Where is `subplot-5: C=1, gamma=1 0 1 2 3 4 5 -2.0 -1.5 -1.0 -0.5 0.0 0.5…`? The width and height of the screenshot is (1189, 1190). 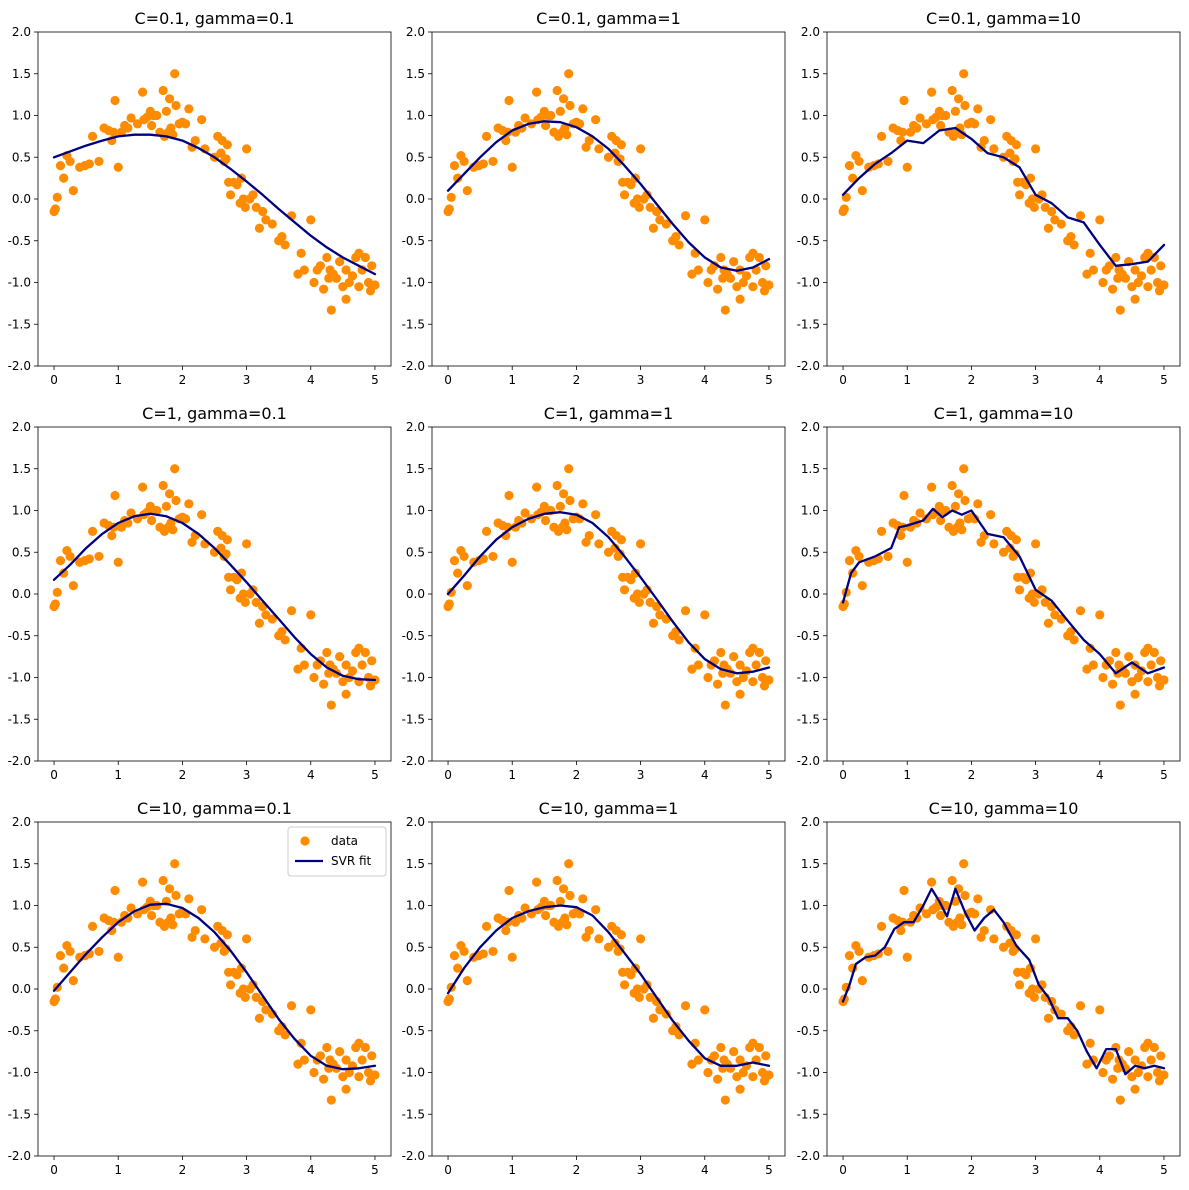 subplot-5: C=1, gamma=1 0 1 2 3 4 5 -2.0 -1.5 -1.0 -0.5 0.0 0.5… is located at coordinates (594, 593).